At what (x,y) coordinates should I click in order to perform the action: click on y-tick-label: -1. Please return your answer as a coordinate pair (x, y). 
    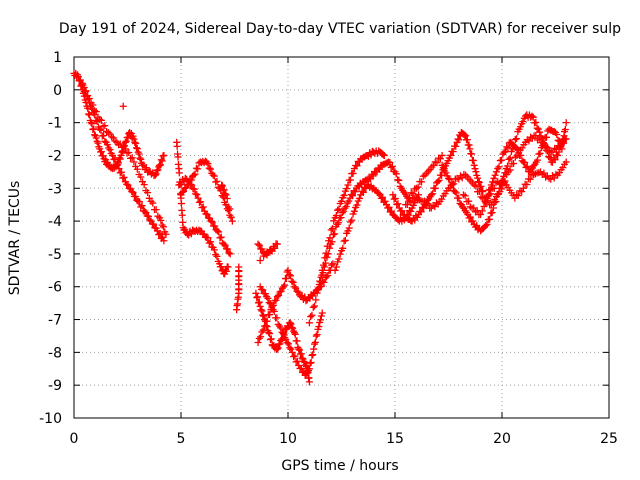
    Looking at the image, I should click on (55, 124).